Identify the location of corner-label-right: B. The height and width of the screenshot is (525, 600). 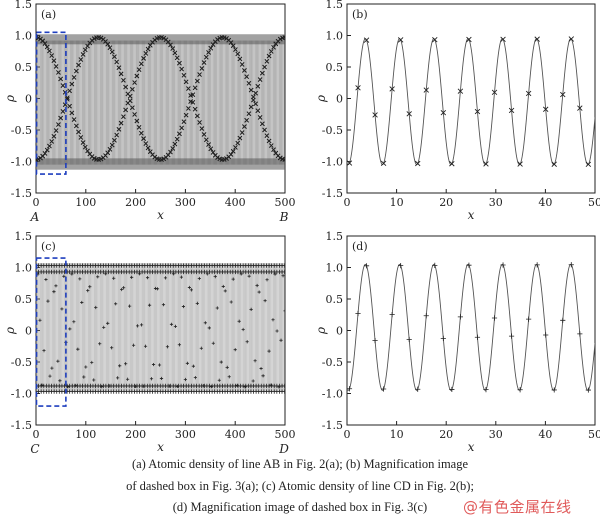
(284, 217).